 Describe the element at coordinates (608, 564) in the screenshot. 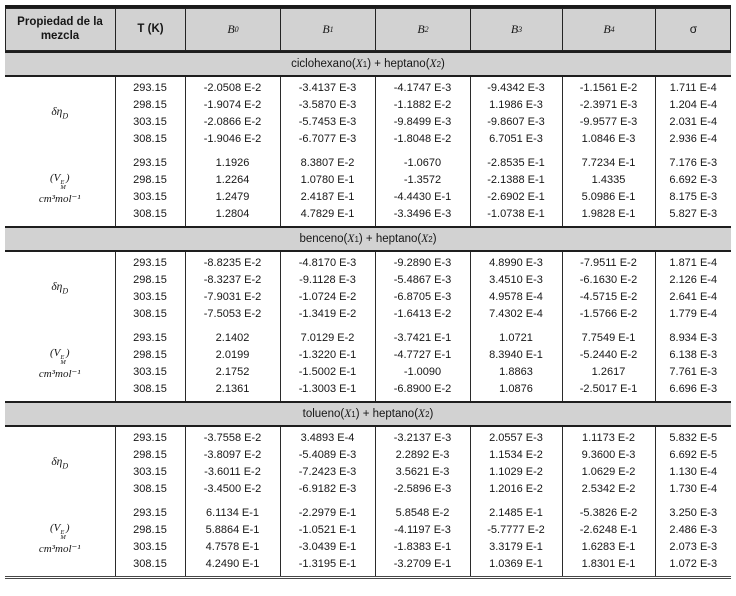

I see `cell-b4: 1.8301 E-1` at that location.